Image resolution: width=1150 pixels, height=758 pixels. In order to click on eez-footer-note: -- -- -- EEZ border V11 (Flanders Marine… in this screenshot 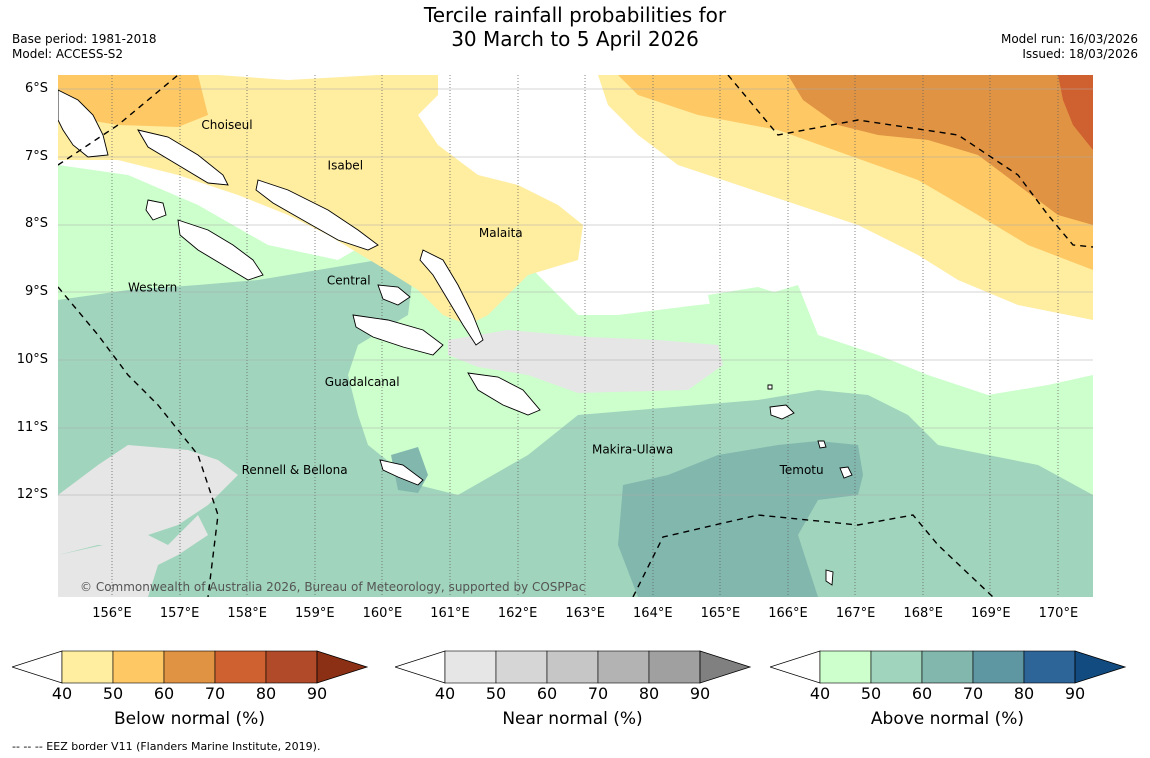, I will do `click(166, 746)`.